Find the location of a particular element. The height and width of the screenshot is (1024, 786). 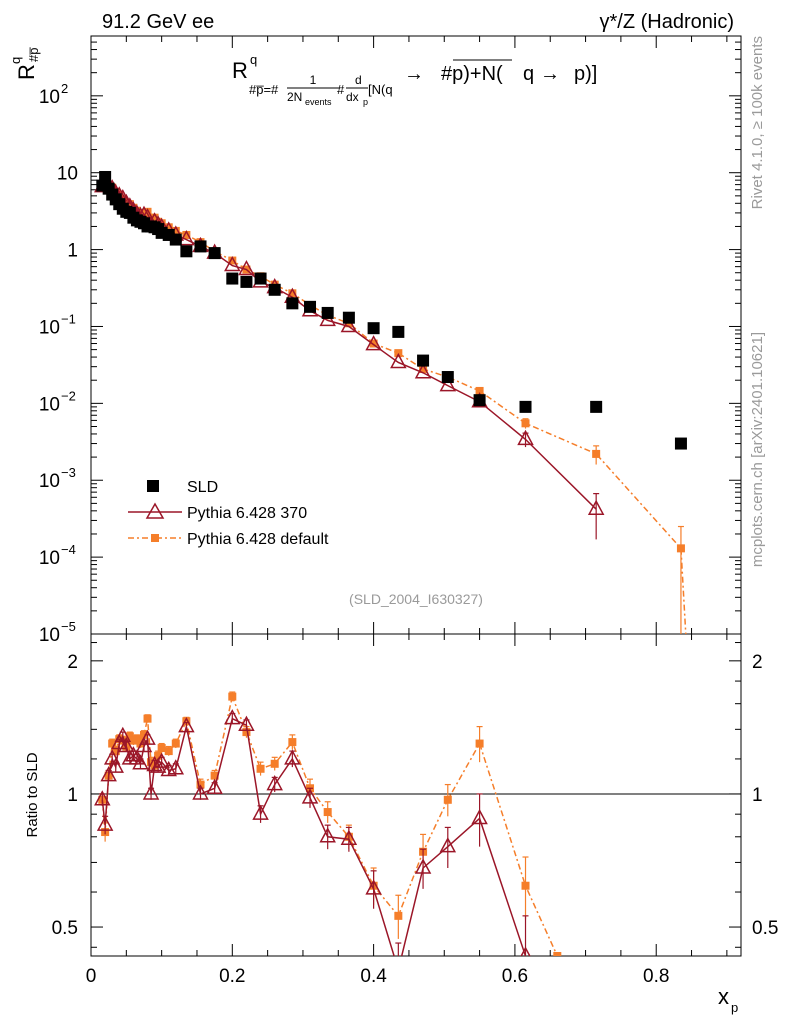

x-title-sub: p is located at coordinates (734, 1007).